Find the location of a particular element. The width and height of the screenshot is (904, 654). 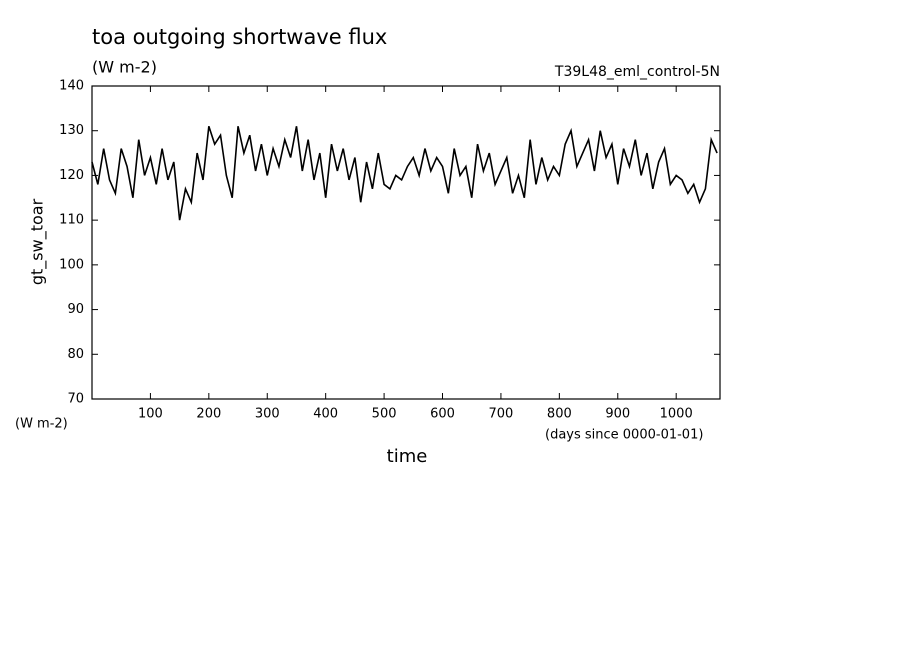

annotation: T39L48_eml_control-5N is located at coordinates (637, 72).